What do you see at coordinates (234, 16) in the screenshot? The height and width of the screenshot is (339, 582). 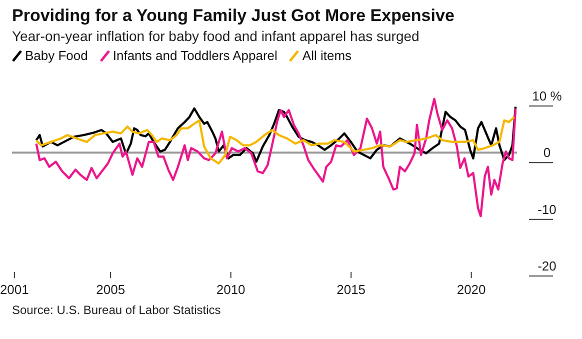 I see `chart-title: Providing for a Young Family Just Got More Expensive` at bounding box center [234, 16].